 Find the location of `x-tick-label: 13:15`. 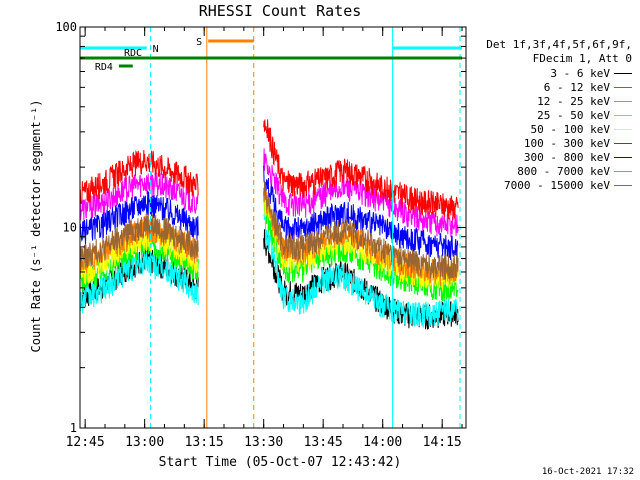

x-tick-label: 13:15 is located at coordinates (204, 442).